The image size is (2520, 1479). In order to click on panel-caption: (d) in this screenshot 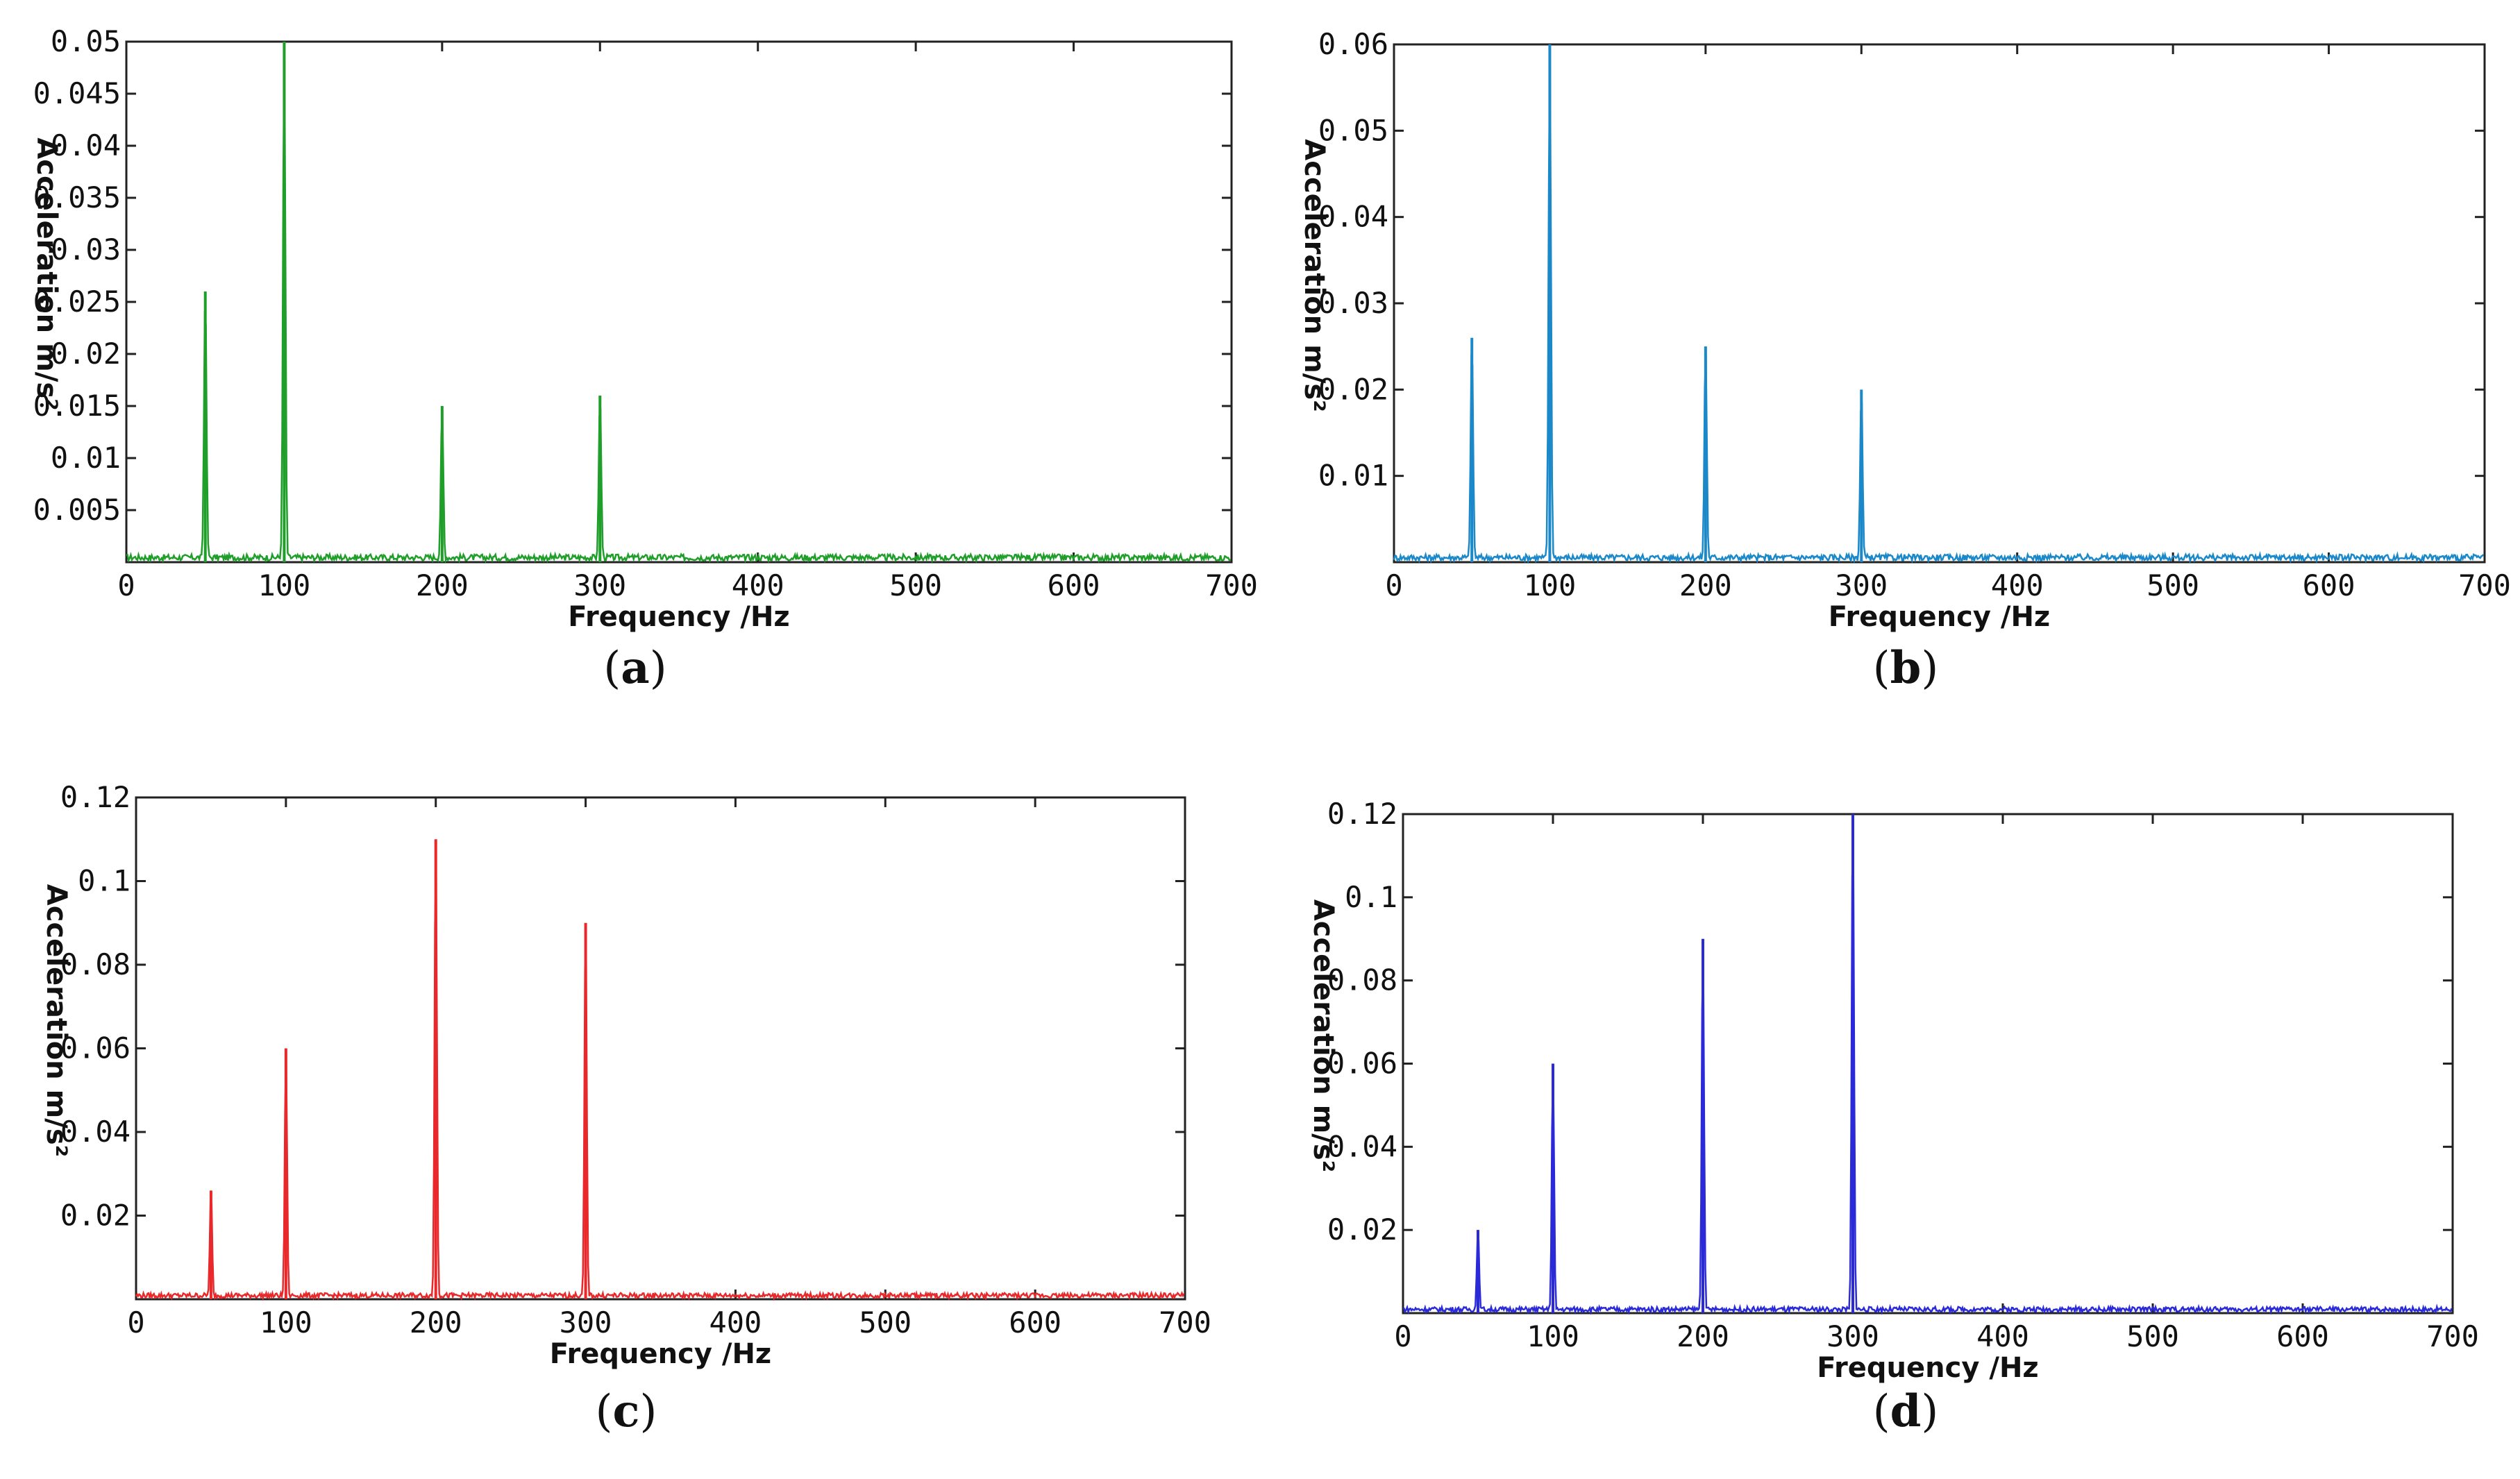, I will do `click(1905, 1411)`.